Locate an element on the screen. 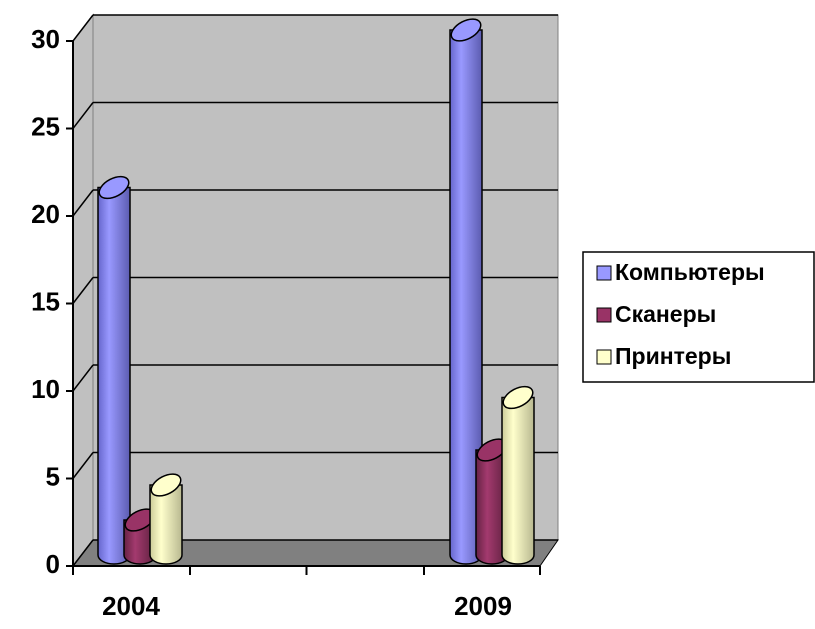 This screenshot has height=629, width=815. y-tick-label: 0 is located at coordinates (53, 564).